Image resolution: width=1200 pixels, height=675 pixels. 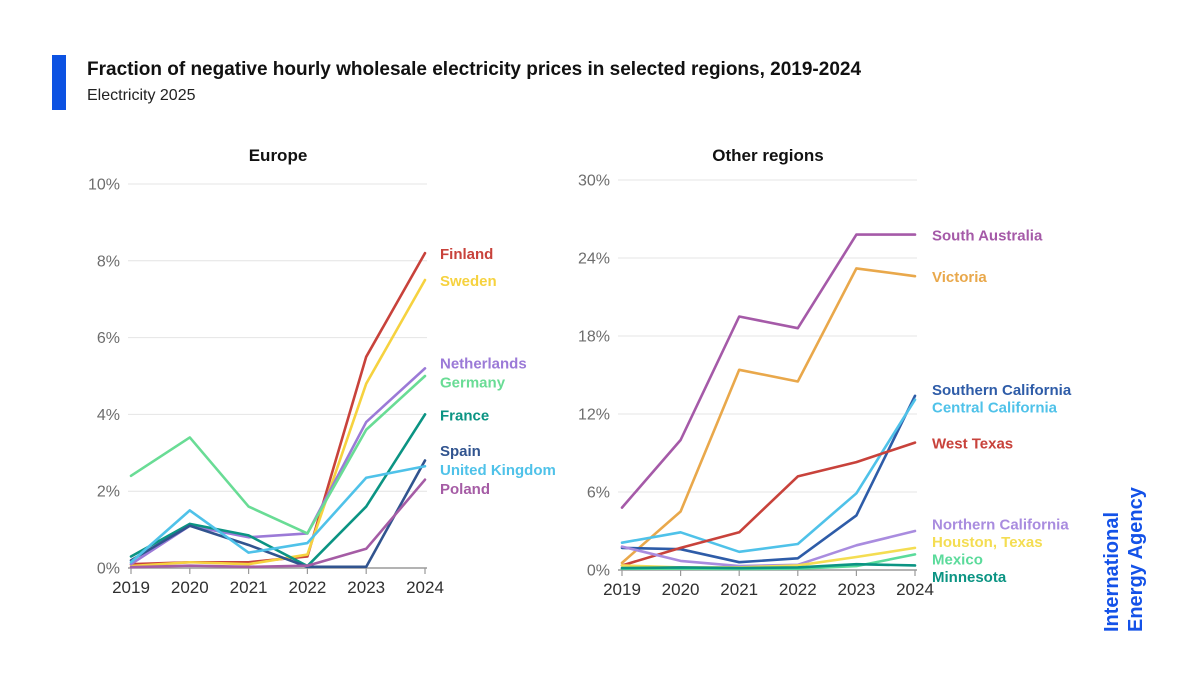 I want to click on legend-label-netherlands: Netherlands, so click(x=483, y=364).